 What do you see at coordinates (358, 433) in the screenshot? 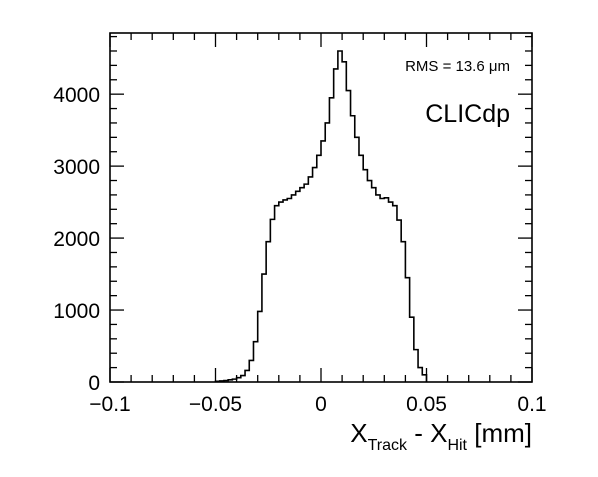
I see `x-axis-title-x1: X` at bounding box center [358, 433].